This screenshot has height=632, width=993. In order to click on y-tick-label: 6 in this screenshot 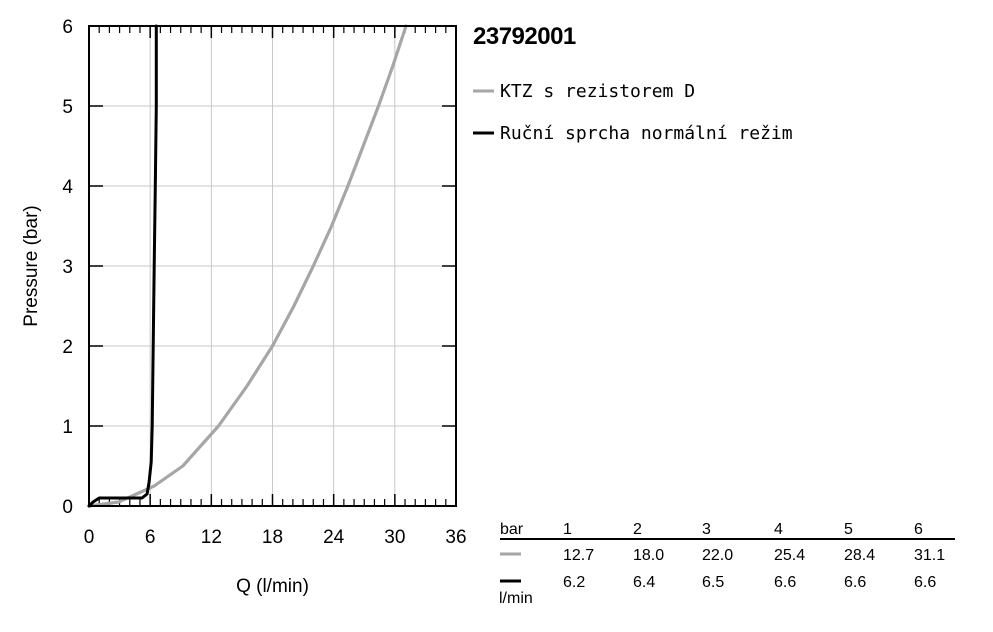, I will do `click(67, 27)`.